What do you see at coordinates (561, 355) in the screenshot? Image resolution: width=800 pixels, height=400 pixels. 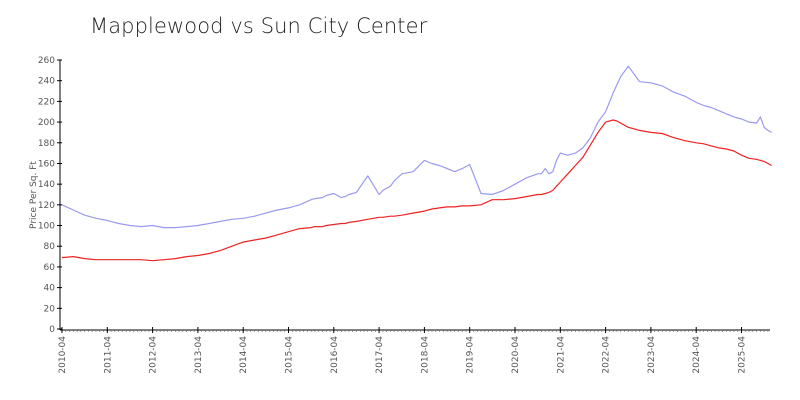 I see `x-tick-label: 2021-04` at bounding box center [561, 355].